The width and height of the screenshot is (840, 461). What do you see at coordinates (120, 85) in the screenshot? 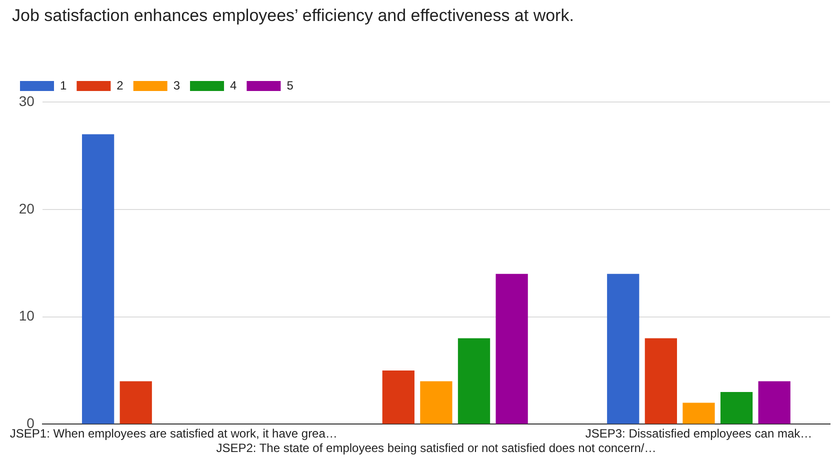
I see `legend-label: 2` at bounding box center [120, 85].